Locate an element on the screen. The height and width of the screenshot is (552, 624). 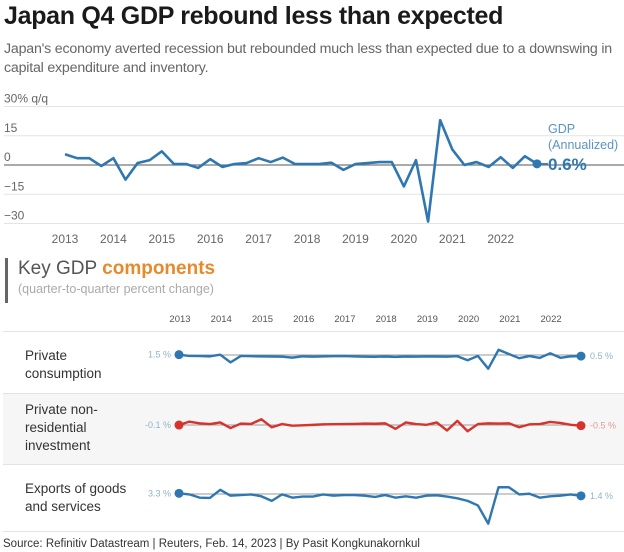
footer-divider is located at coordinates (313, 531).